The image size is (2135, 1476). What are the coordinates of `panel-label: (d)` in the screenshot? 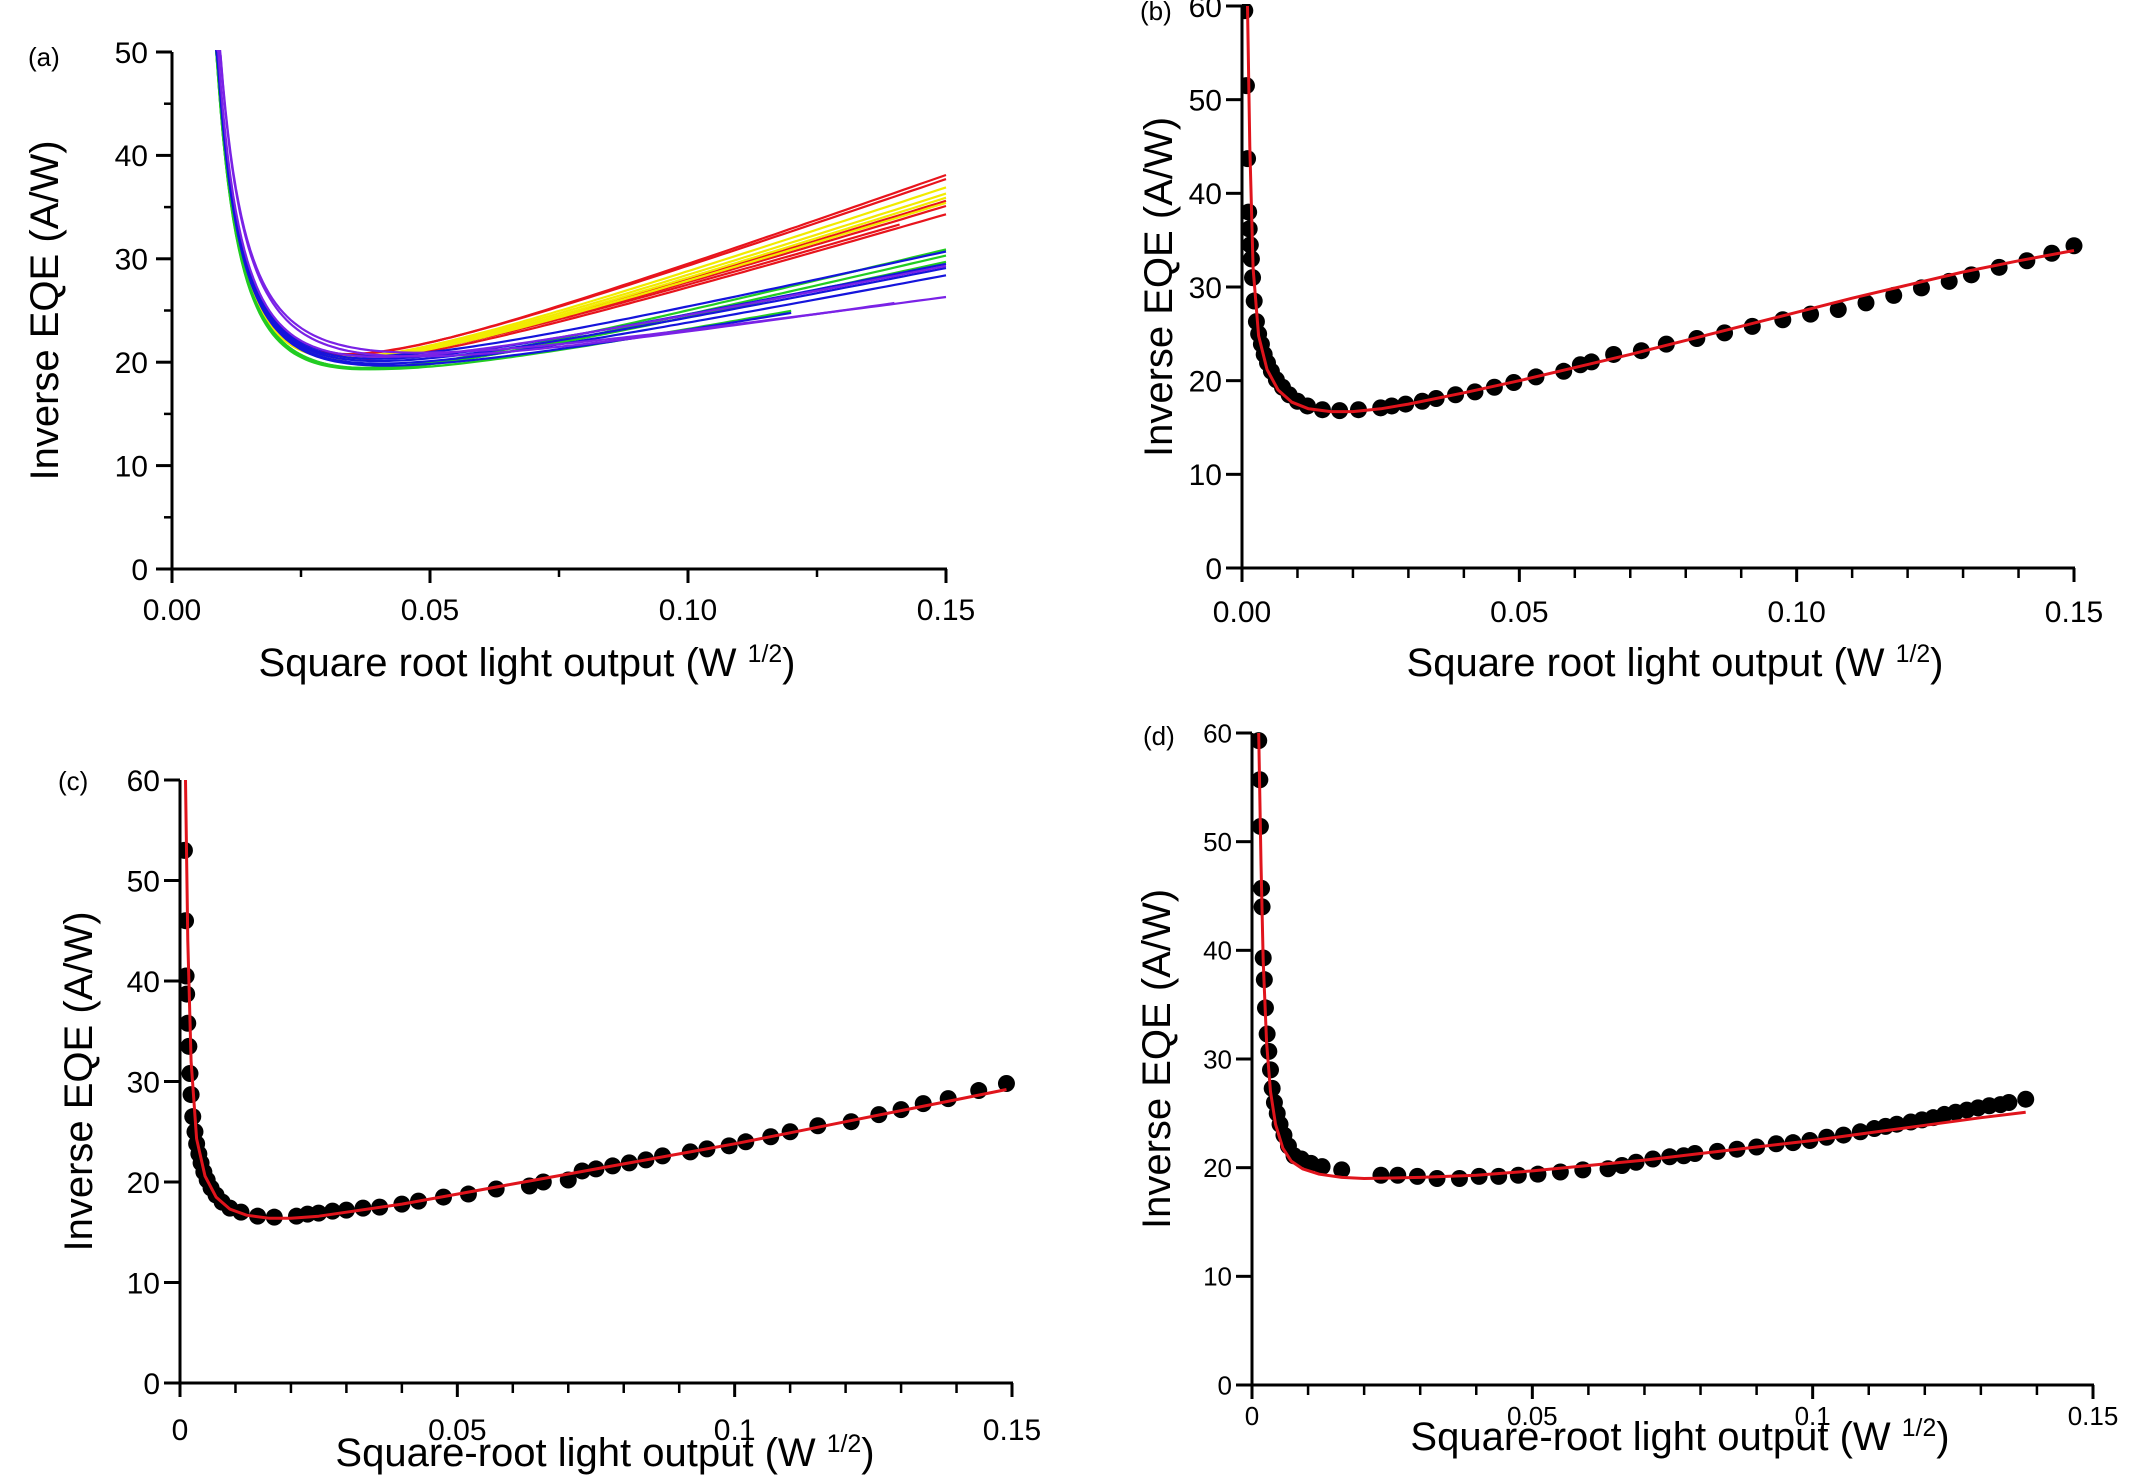 It's located at (1159, 736).